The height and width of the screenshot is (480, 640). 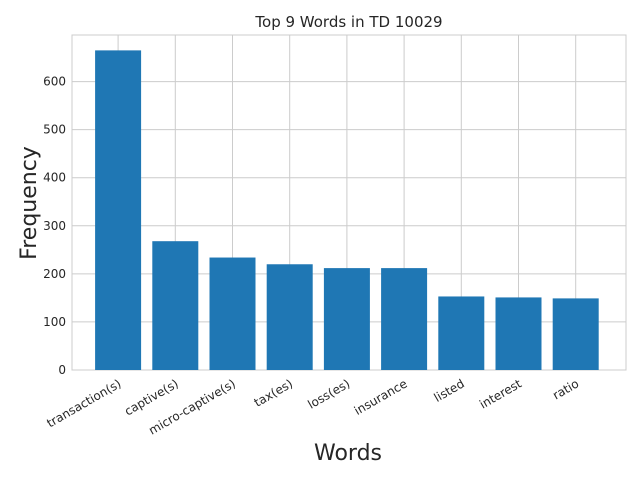 I want to click on x-tick-label: interest, so click(x=500, y=393).